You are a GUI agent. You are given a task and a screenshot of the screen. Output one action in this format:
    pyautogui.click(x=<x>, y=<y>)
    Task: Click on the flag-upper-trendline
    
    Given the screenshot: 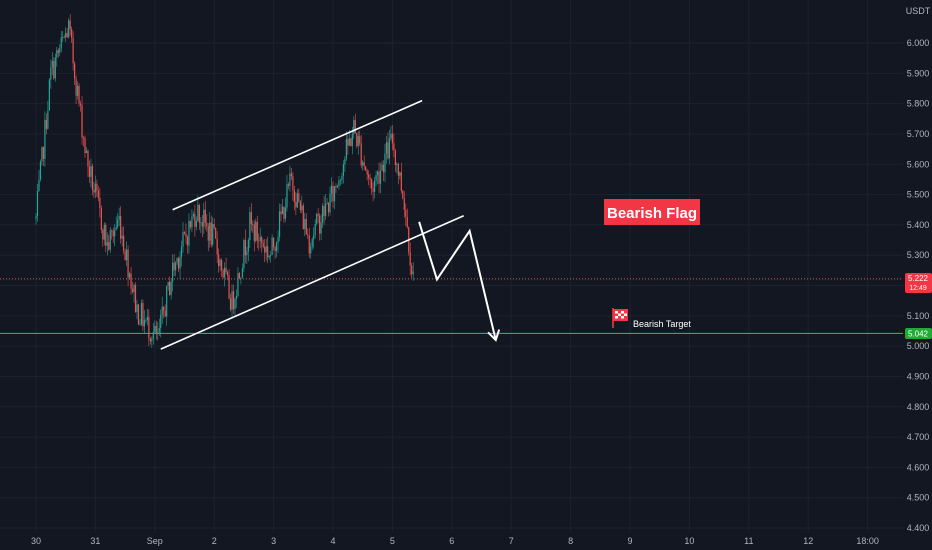 What is the action you would take?
    pyautogui.click(x=297, y=155)
    